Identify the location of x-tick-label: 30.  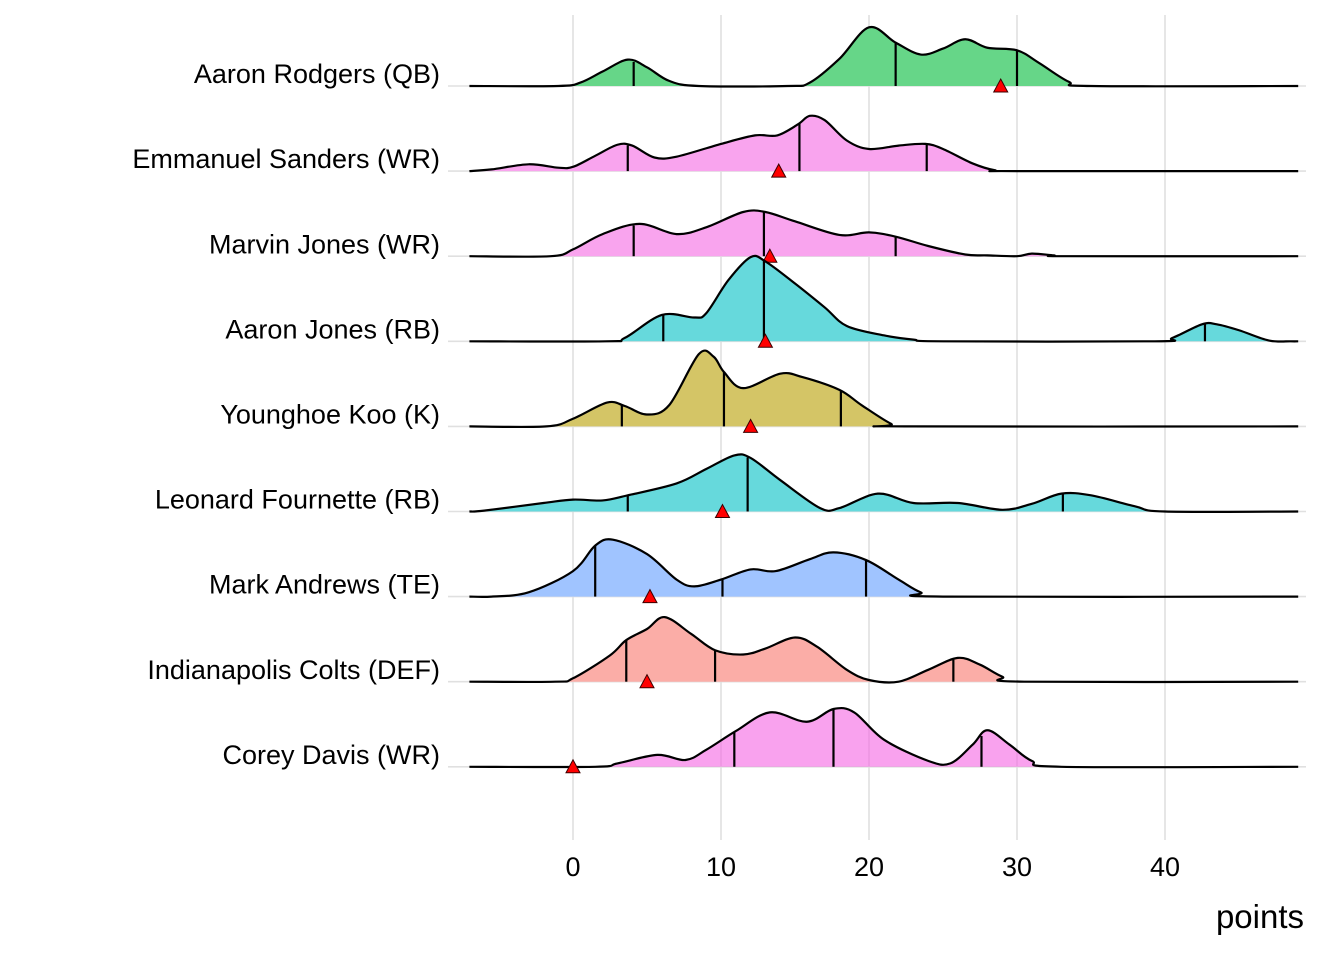
(1017, 867).